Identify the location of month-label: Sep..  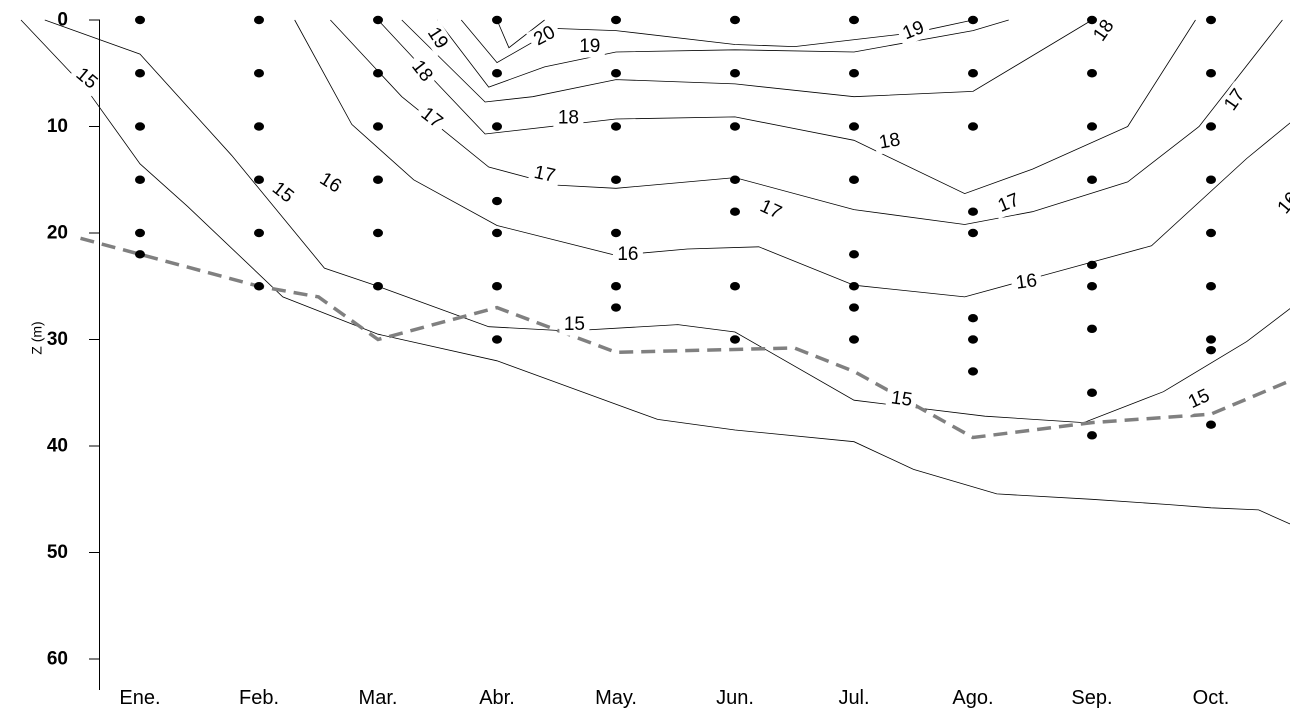
(1091, 698).